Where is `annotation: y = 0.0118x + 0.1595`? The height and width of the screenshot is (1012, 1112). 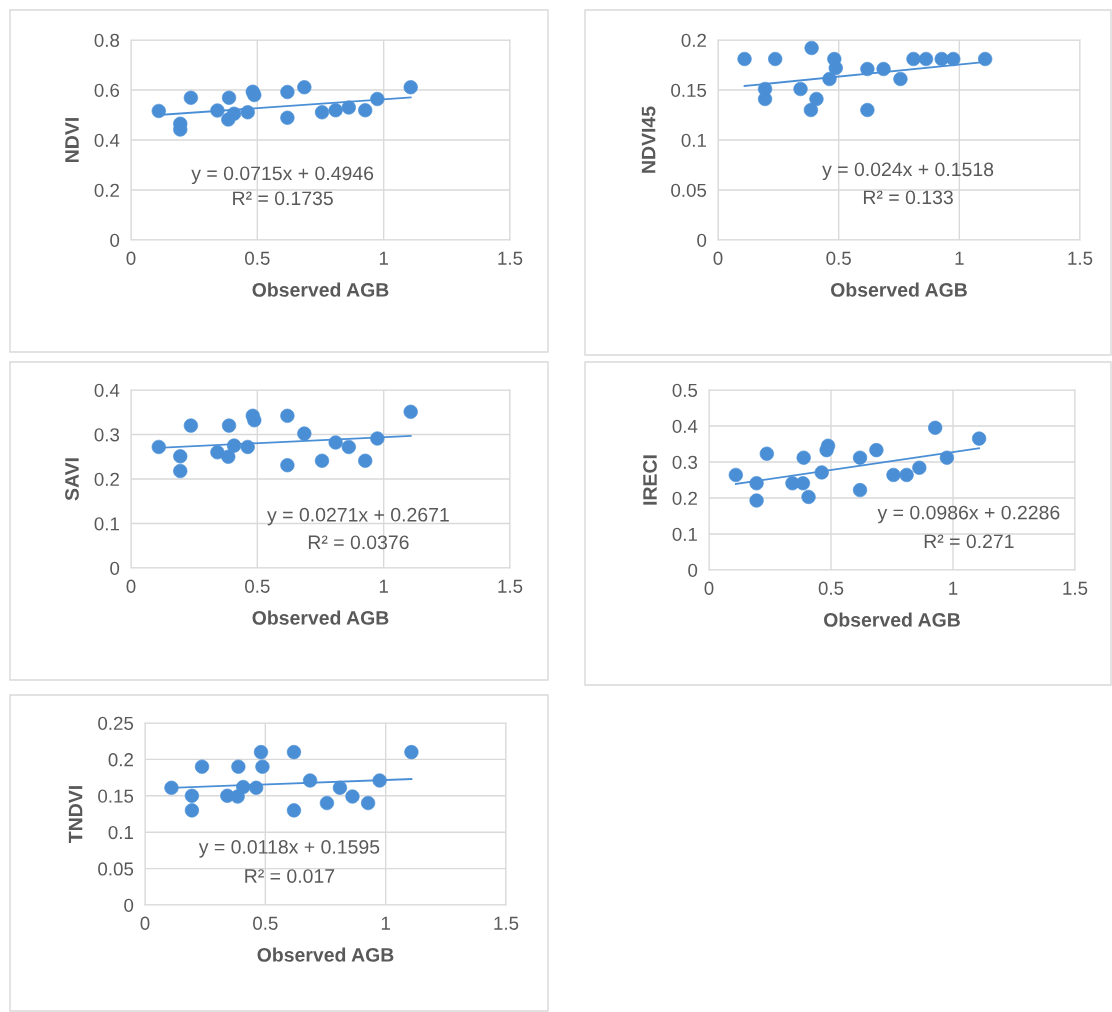
annotation: y = 0.0118x + 0.1595 is located at coordinates (289, 849).